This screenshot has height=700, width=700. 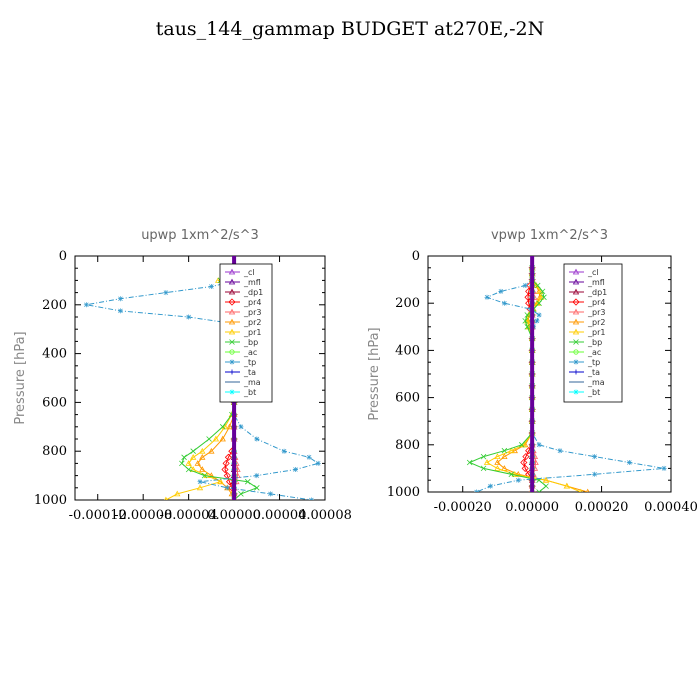 What do you see at coordinates (671, 507) in the screenshot?
I see `x-tick-label: 0.00040` at bounding box center [671, 507].